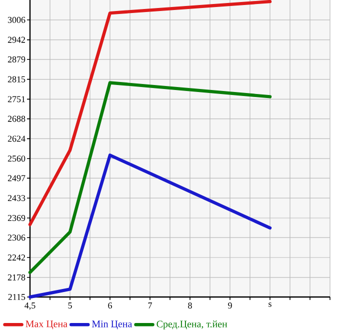 This screenshot has width=345, height=335. I want to click on x-tick-label: 9, so click(230, 305).